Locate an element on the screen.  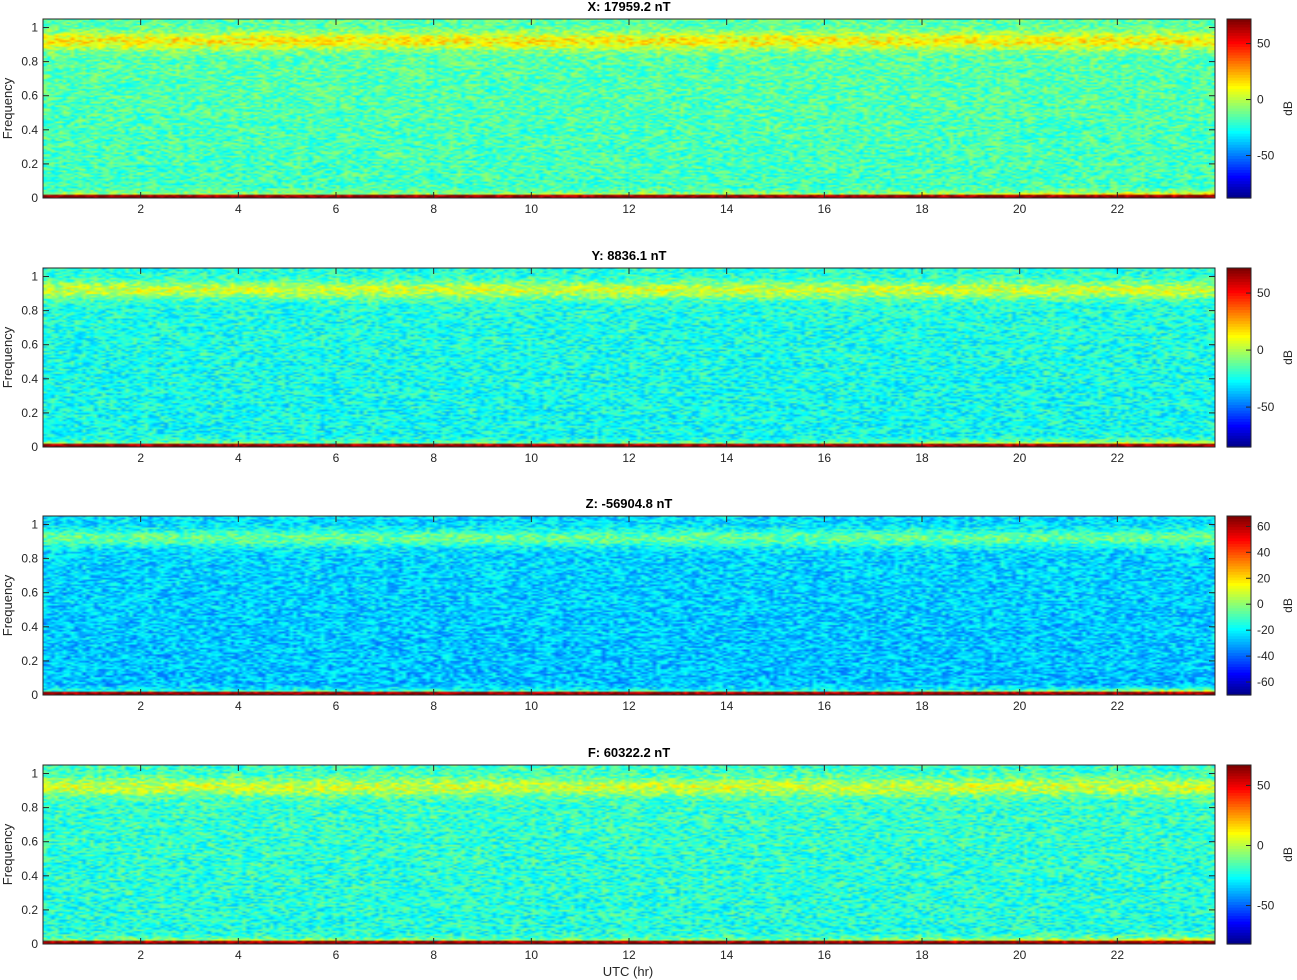
x-tick-label: 14 is located at coordinates (727, 706).